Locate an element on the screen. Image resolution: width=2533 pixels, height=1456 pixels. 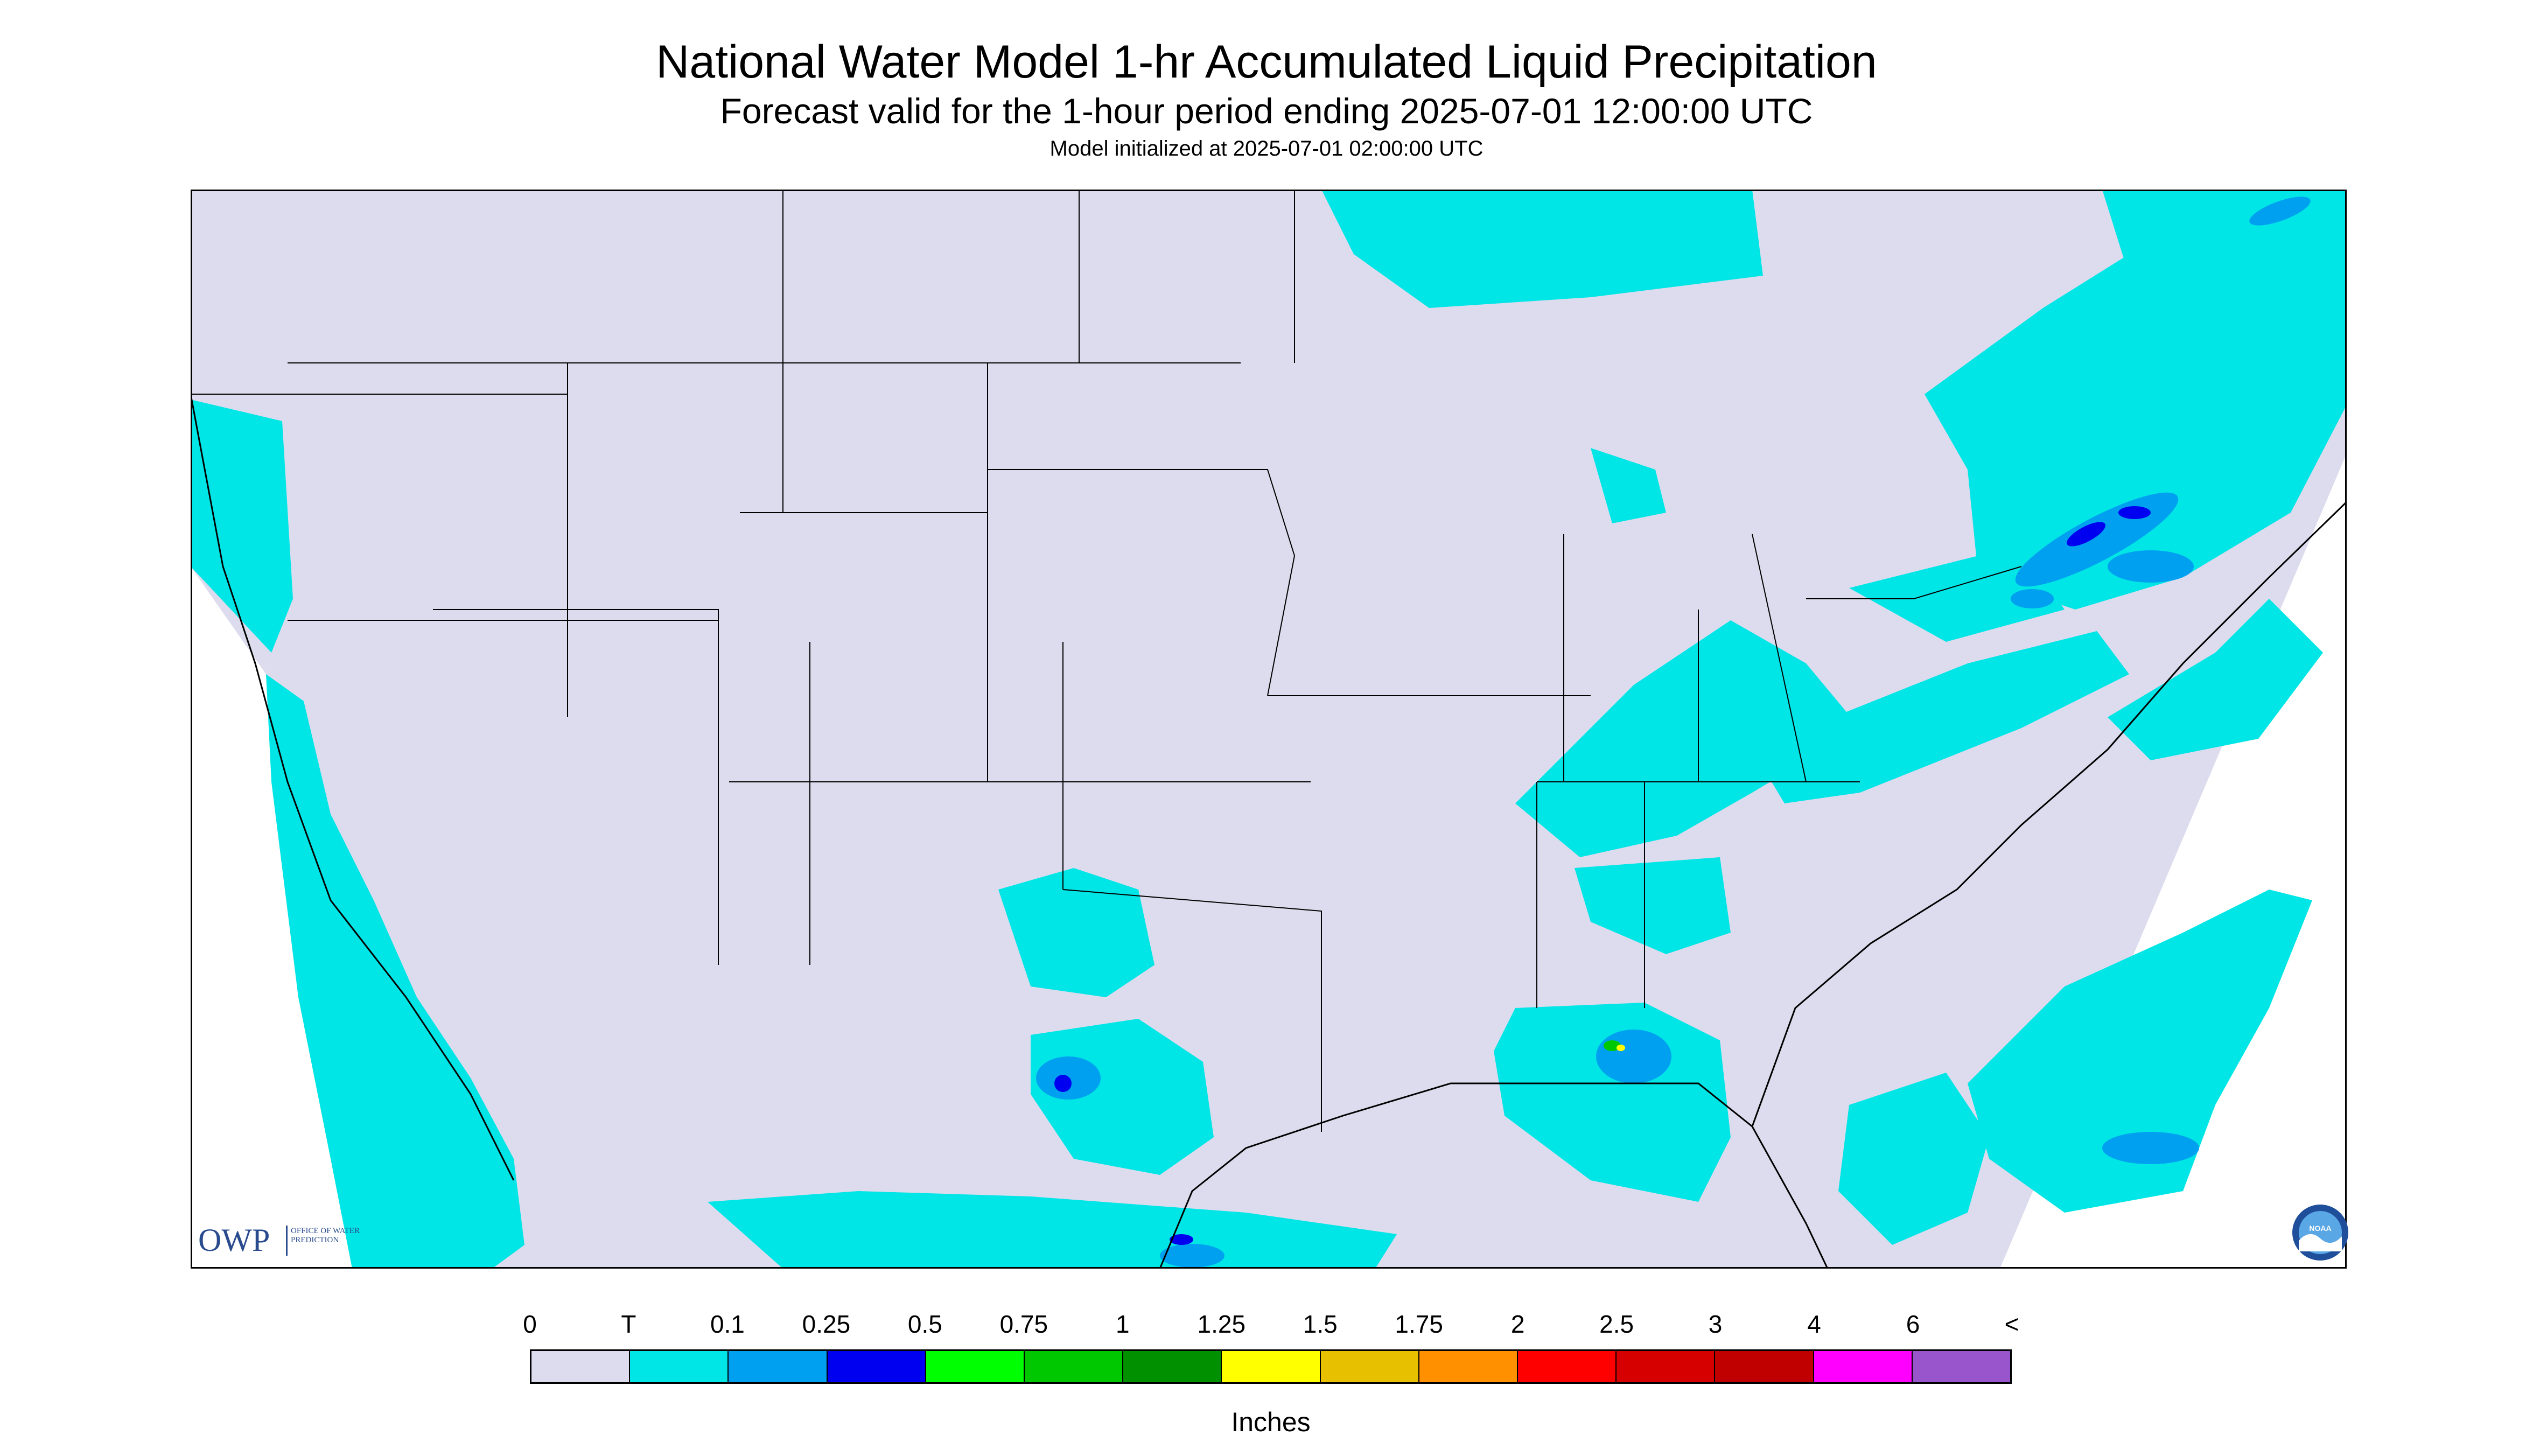
intense-precip-cells is located at coordinates (1621, 1048).